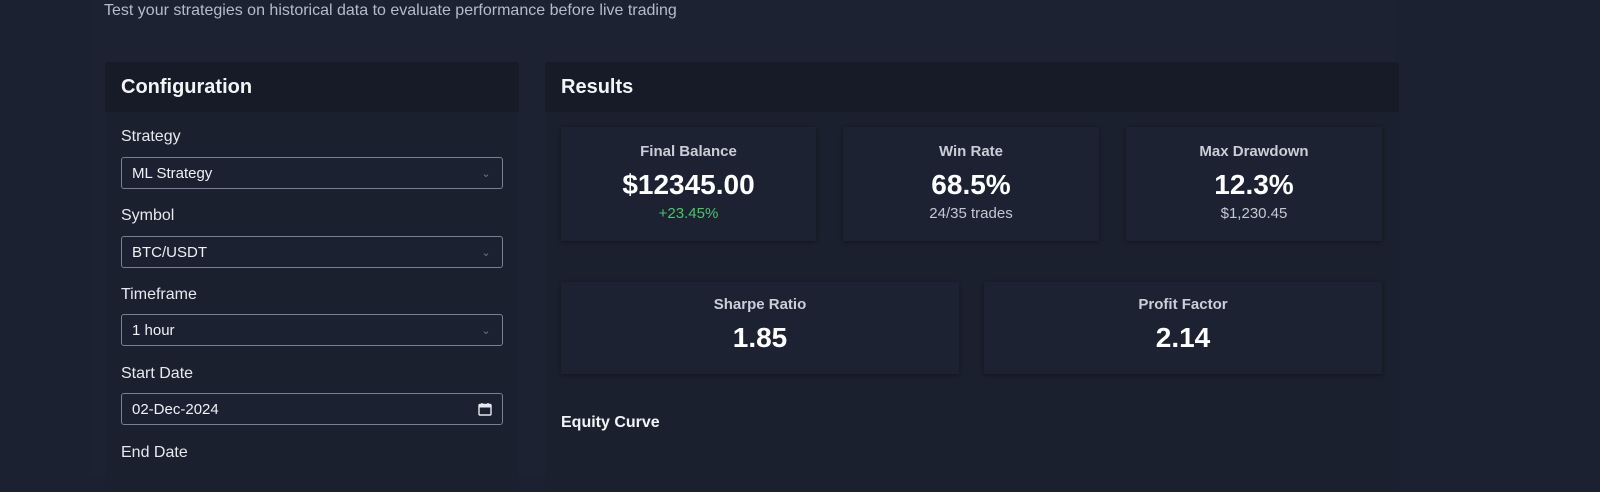  Describe the element at coordinates (1254, 151) in the screenshot. I see `metric-title: Max Drawdown` at that location.